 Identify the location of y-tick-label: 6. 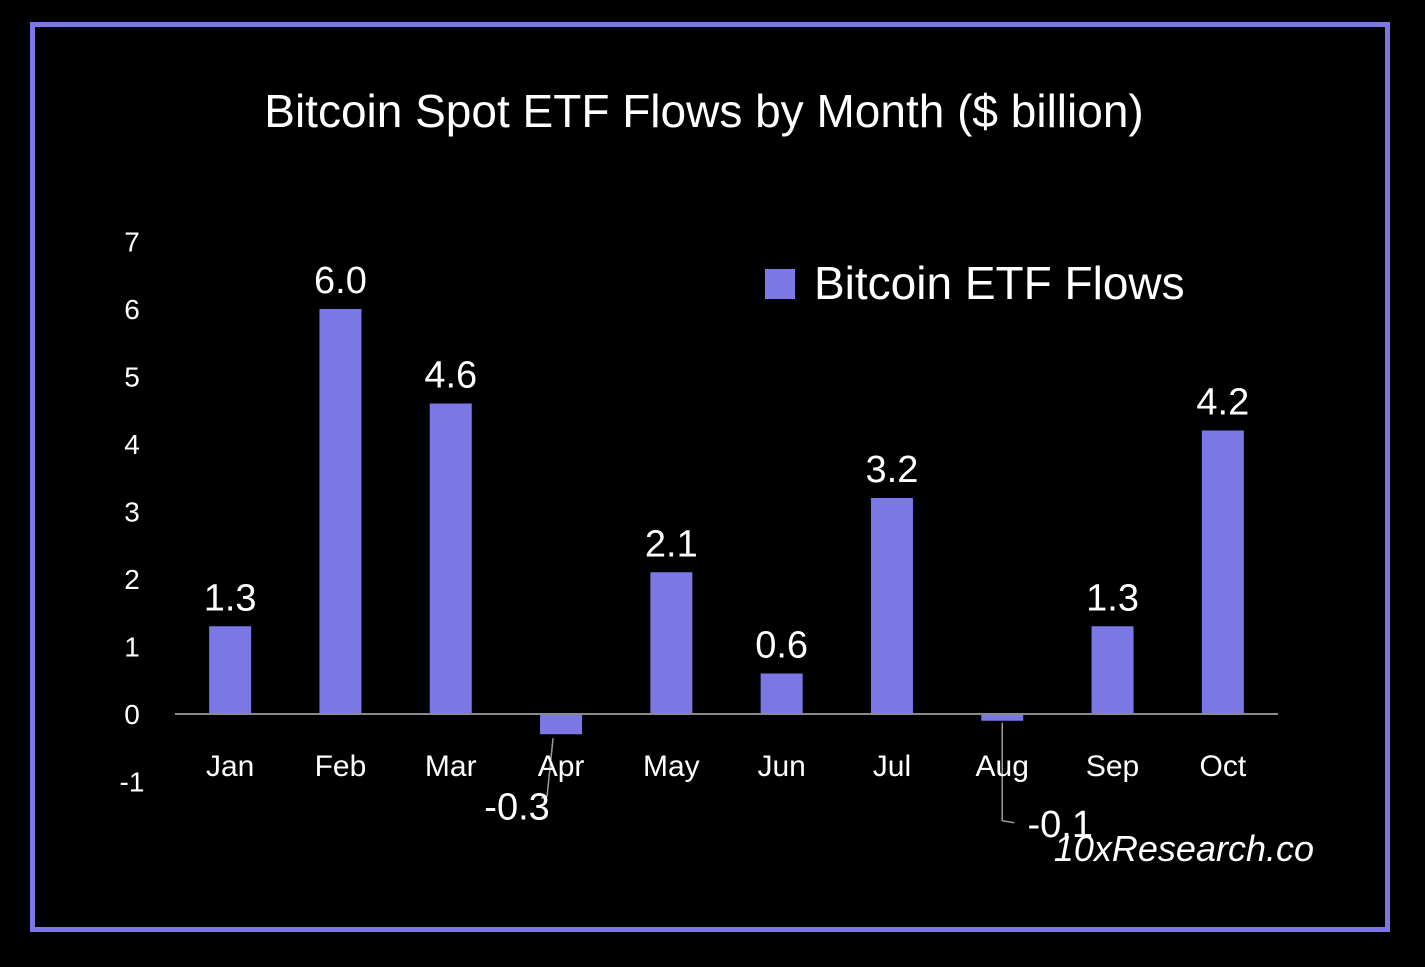
(132, 309).